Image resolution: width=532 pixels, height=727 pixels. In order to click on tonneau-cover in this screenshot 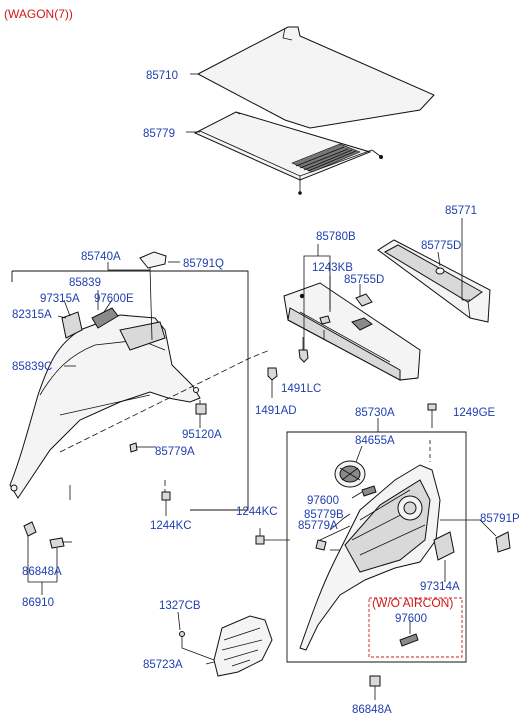, I will do `click(288, 153)`.